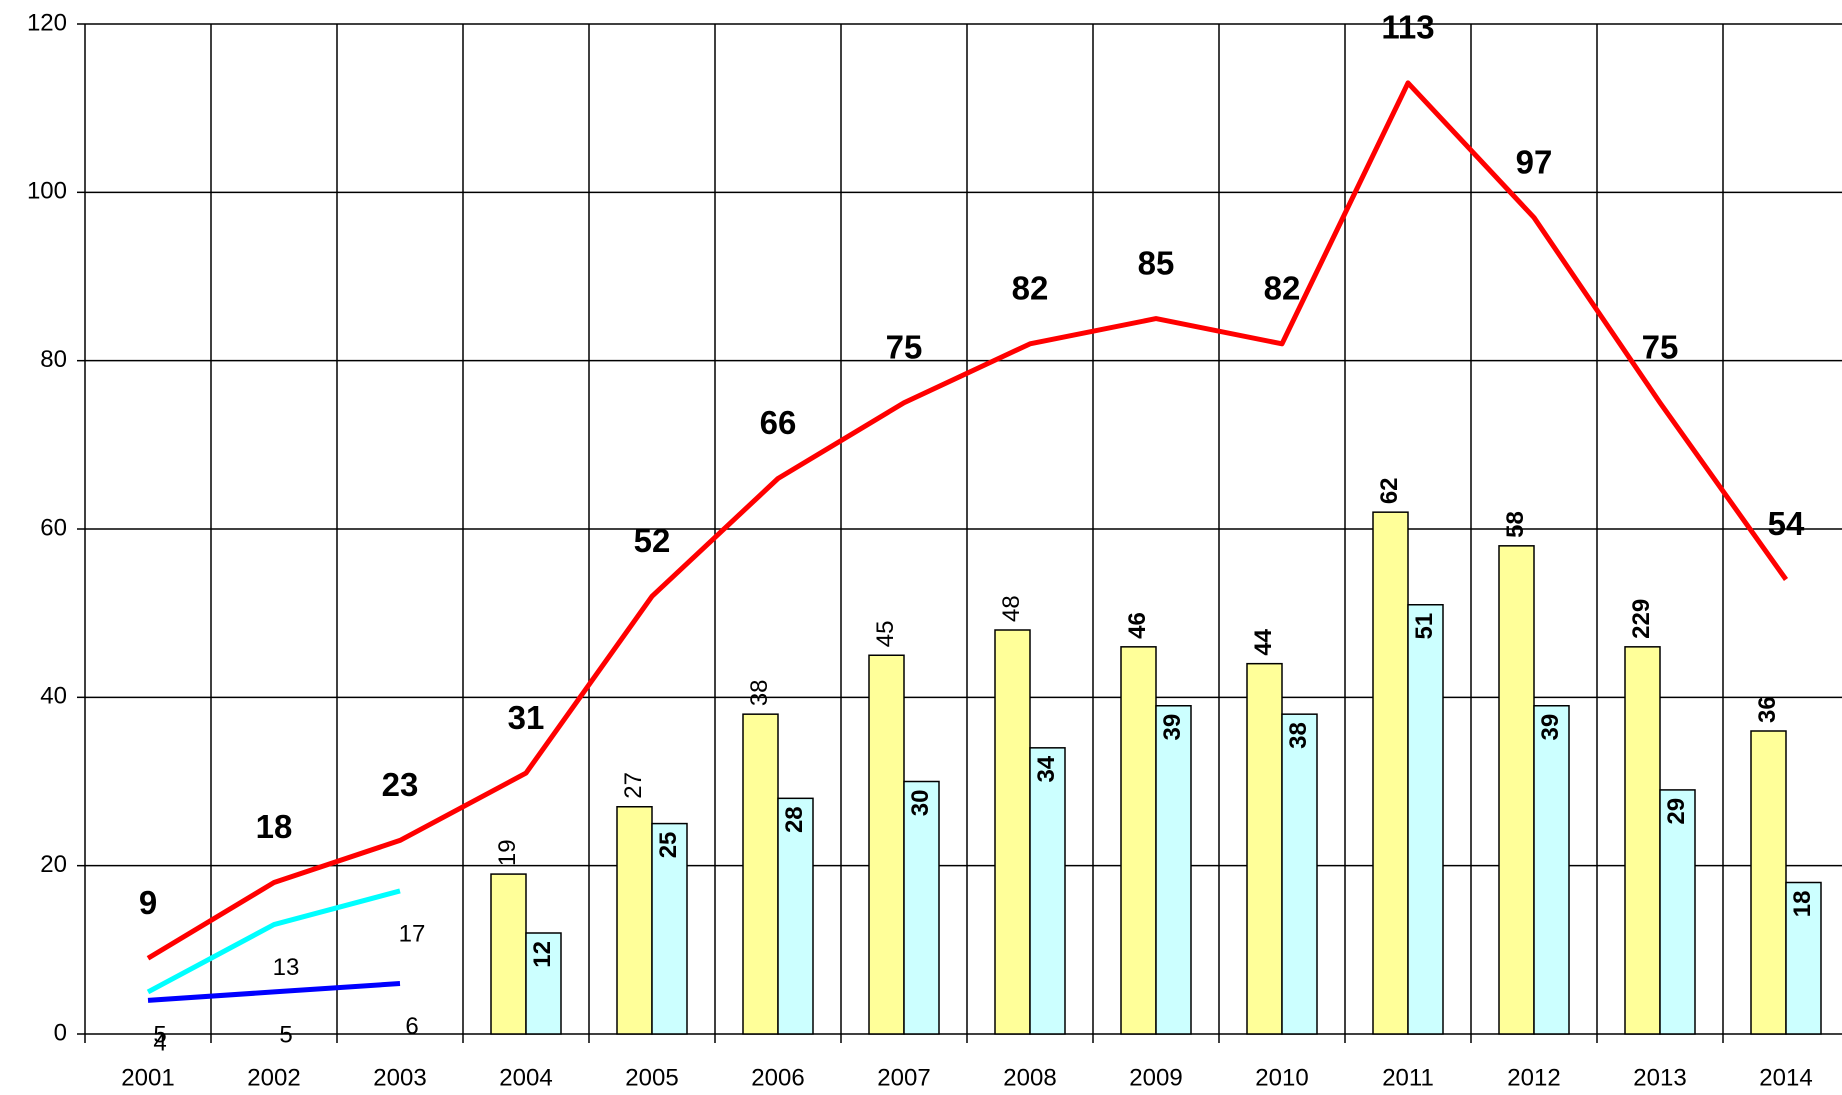 Image resolution: width=1842 pixels, height=1095 pixels. What do you see at coordinates (1046, 768) in the screenshot?
I see `bar-value-label: 34` at bounding box center [1046, 768].